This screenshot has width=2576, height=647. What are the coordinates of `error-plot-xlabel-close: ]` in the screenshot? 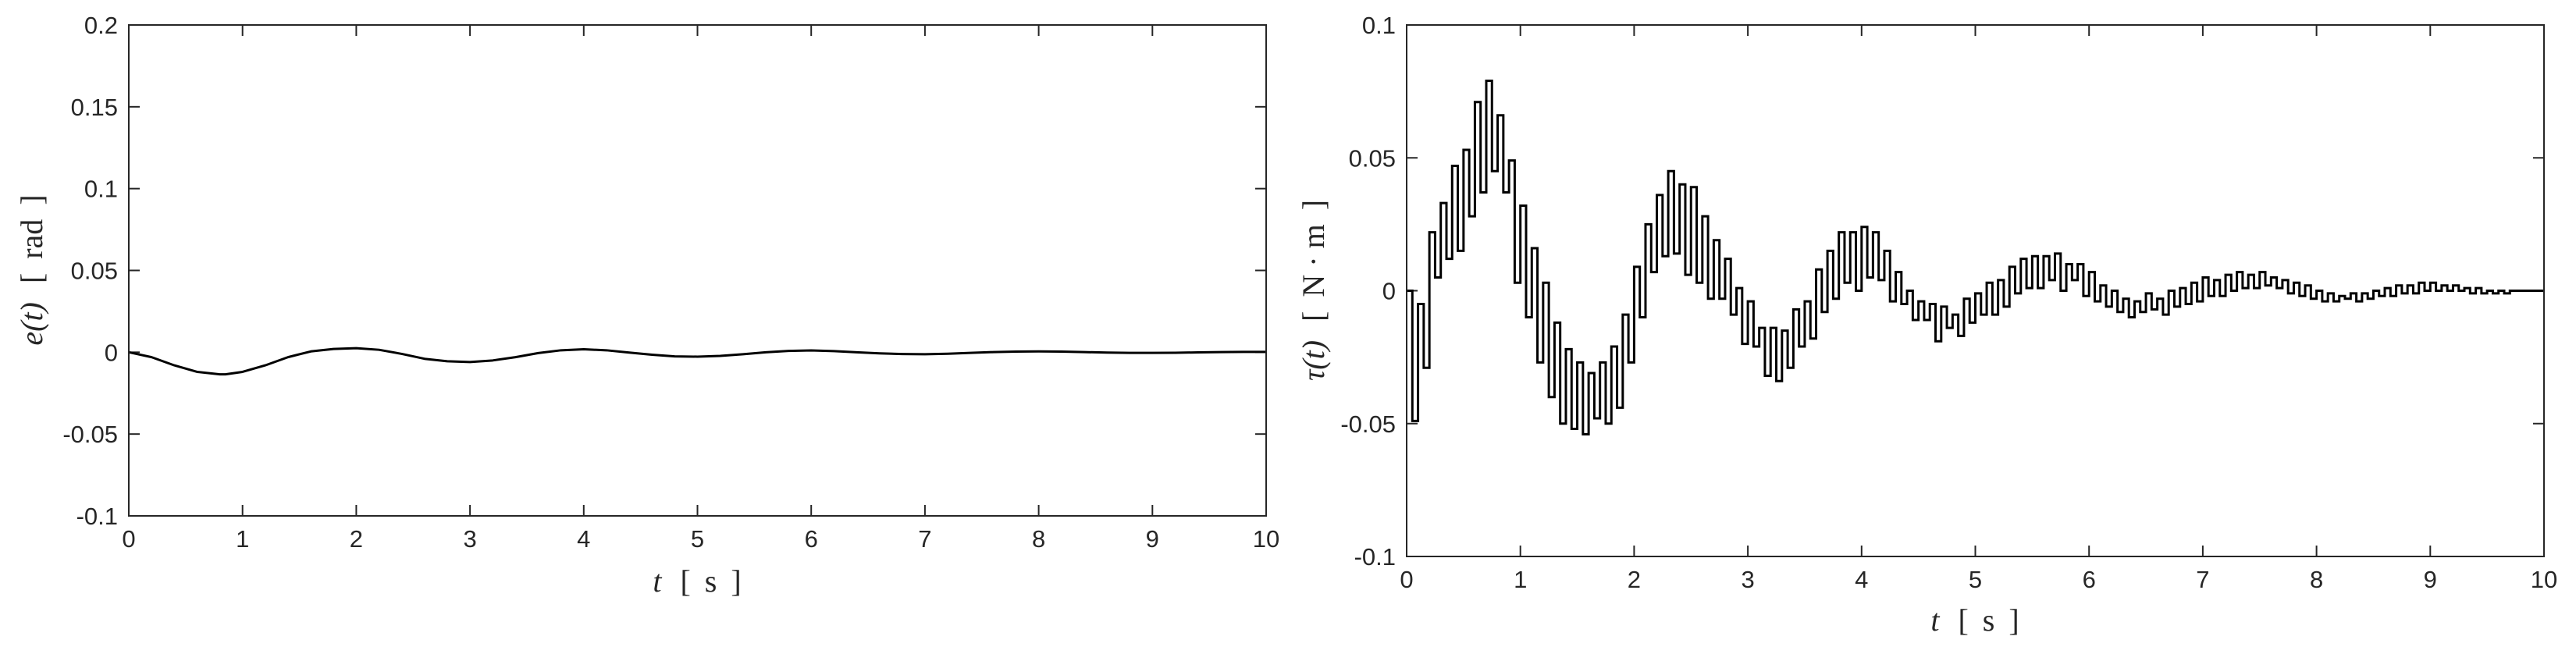 It's located at (736, 581).